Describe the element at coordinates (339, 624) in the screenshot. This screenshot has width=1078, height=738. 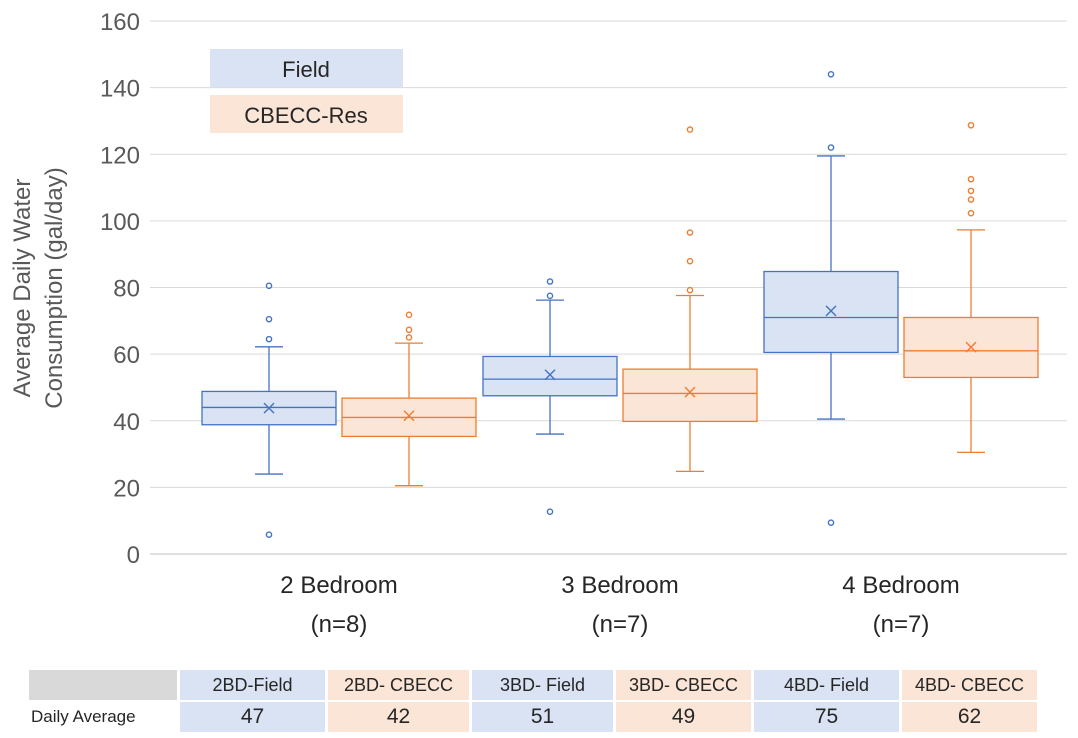
I see `category-label-2bd-line2: (n=8)` at that location.